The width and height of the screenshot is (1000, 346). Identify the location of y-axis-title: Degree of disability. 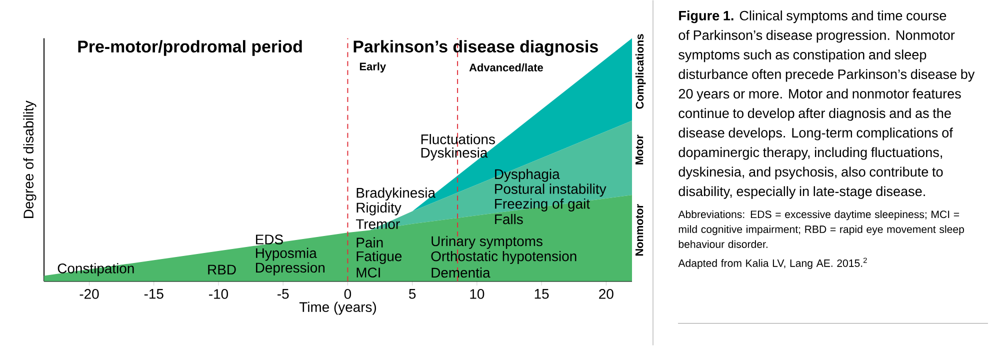
(29, 159).